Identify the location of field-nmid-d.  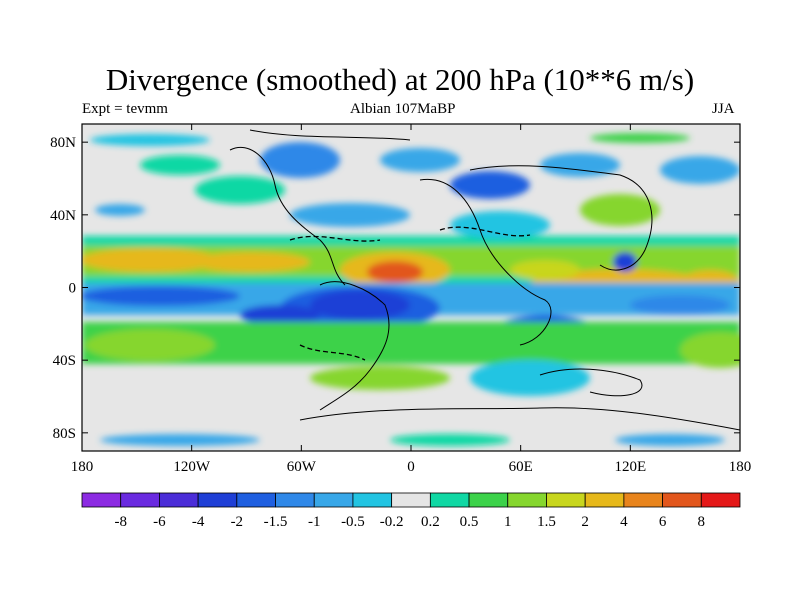
(490, 185).